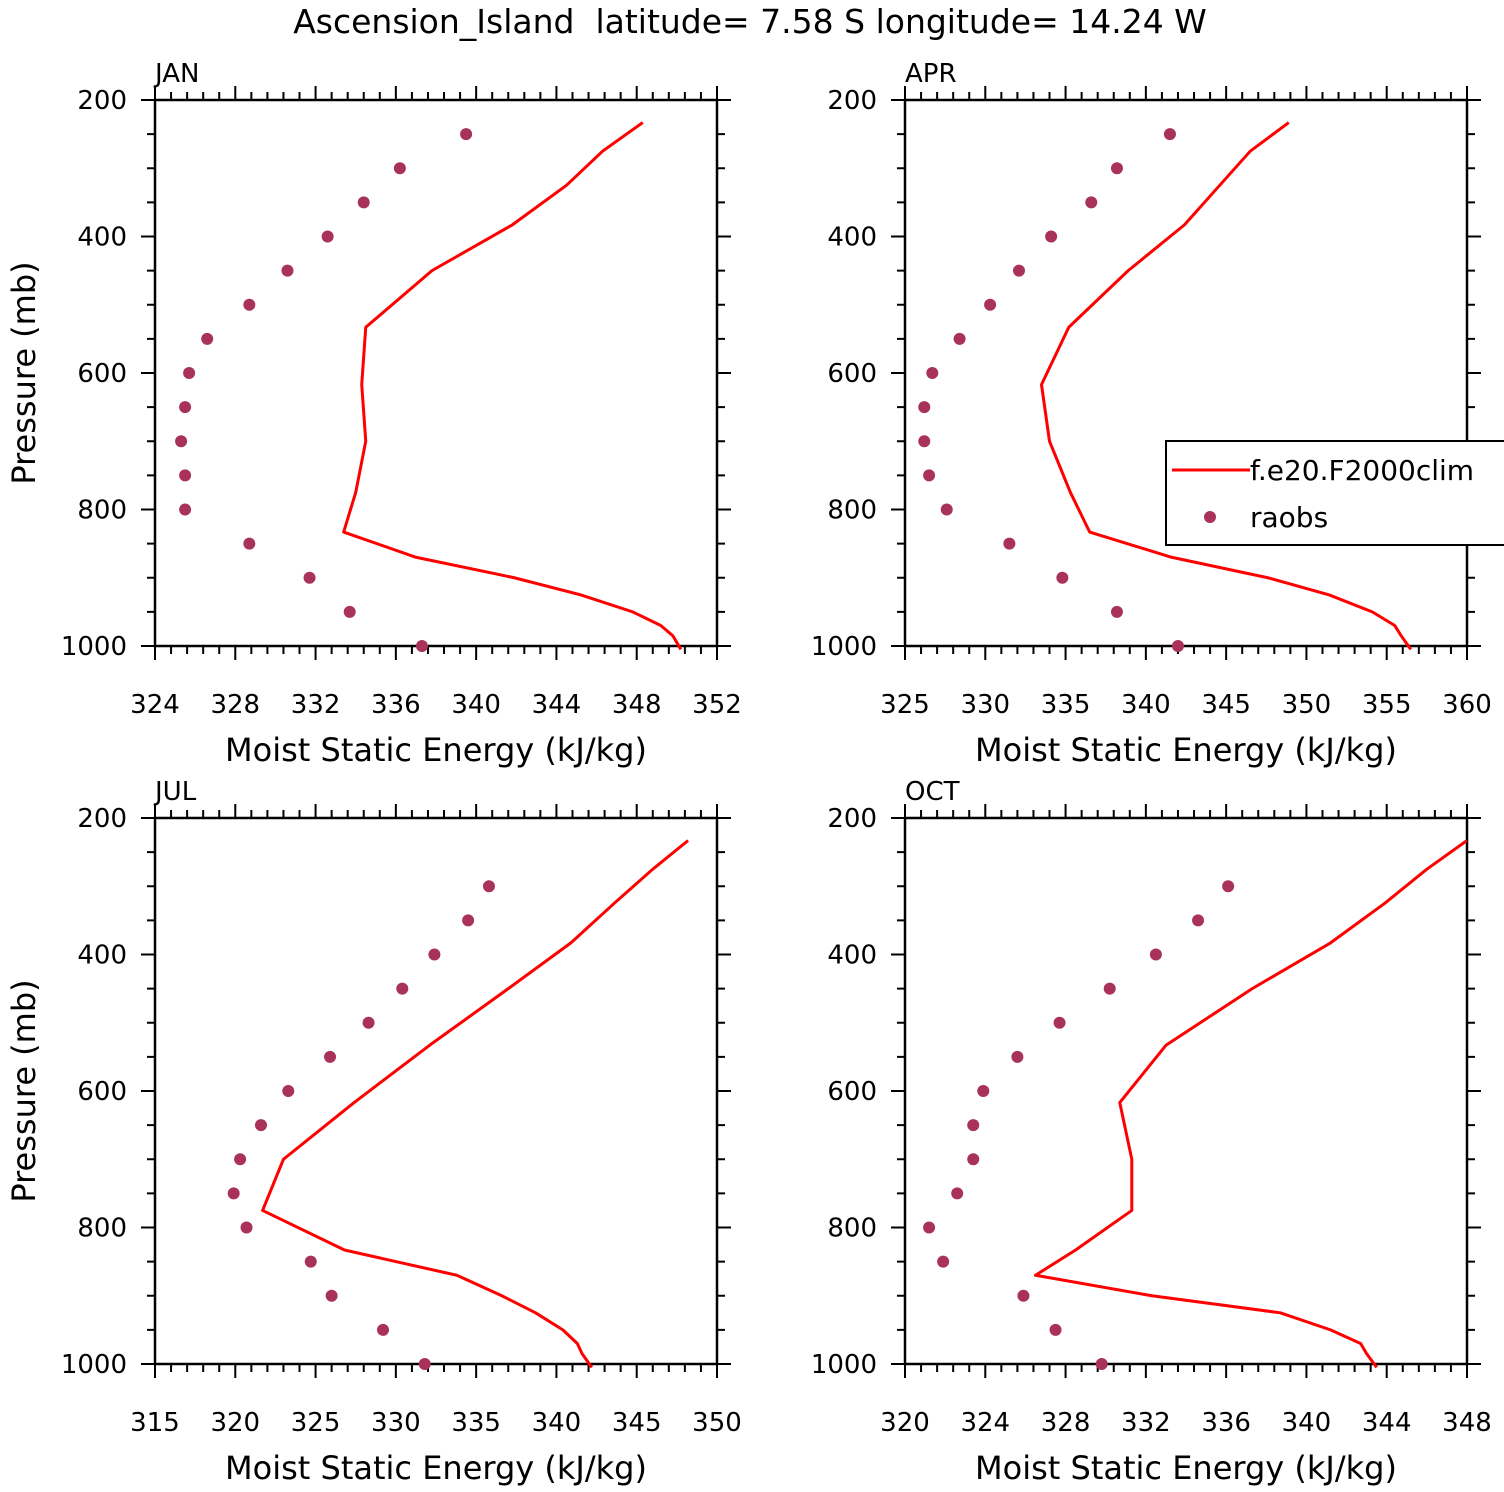 The width and height of the screenshot is (1504, 1492). Describe the element at coordinates (235, 1423) in the screenshot. I see `x-tick-label: 320` at that location.